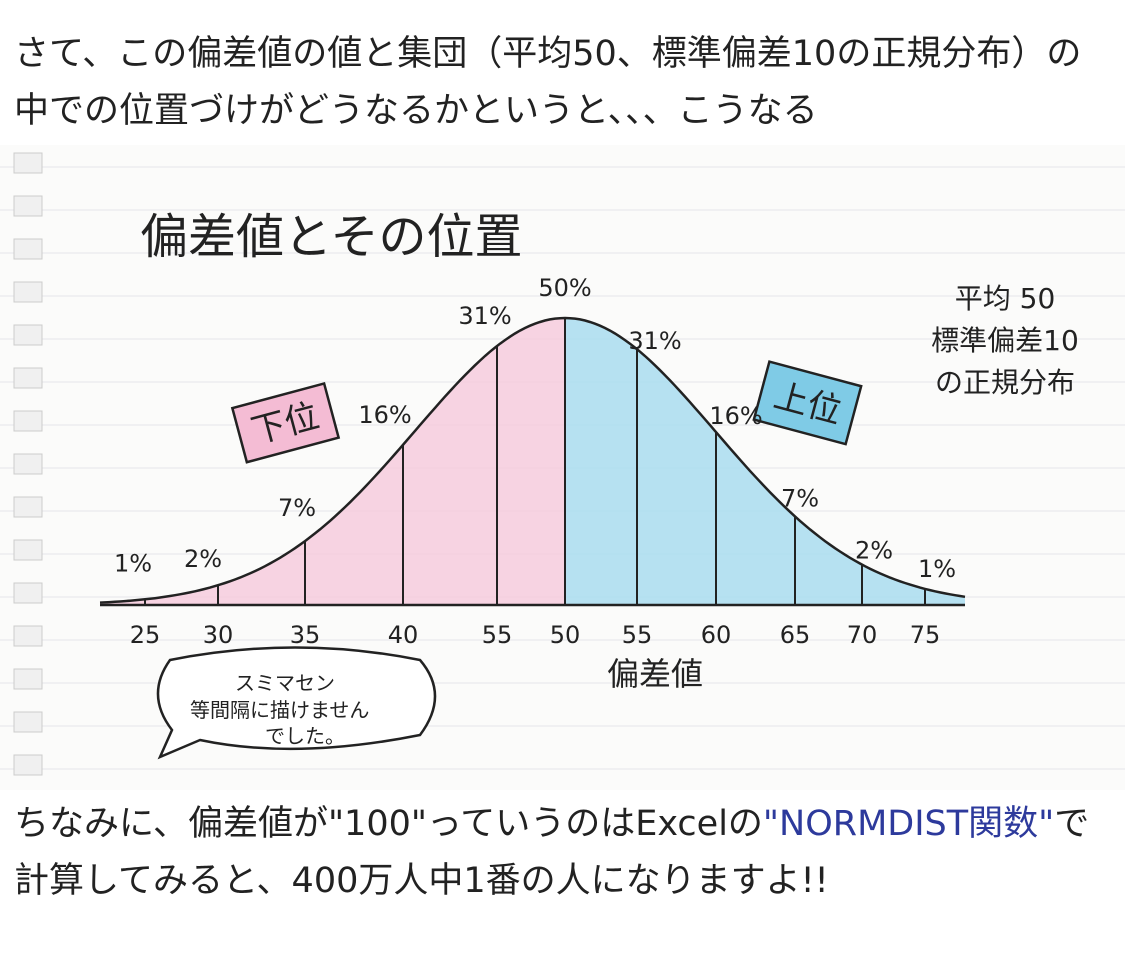 The width and height of the screenshot is (1125, 962). Describe the element at coordinates (331, 237) in the screenshot. I see `figure-title: 偏差値とその位置` at that location.